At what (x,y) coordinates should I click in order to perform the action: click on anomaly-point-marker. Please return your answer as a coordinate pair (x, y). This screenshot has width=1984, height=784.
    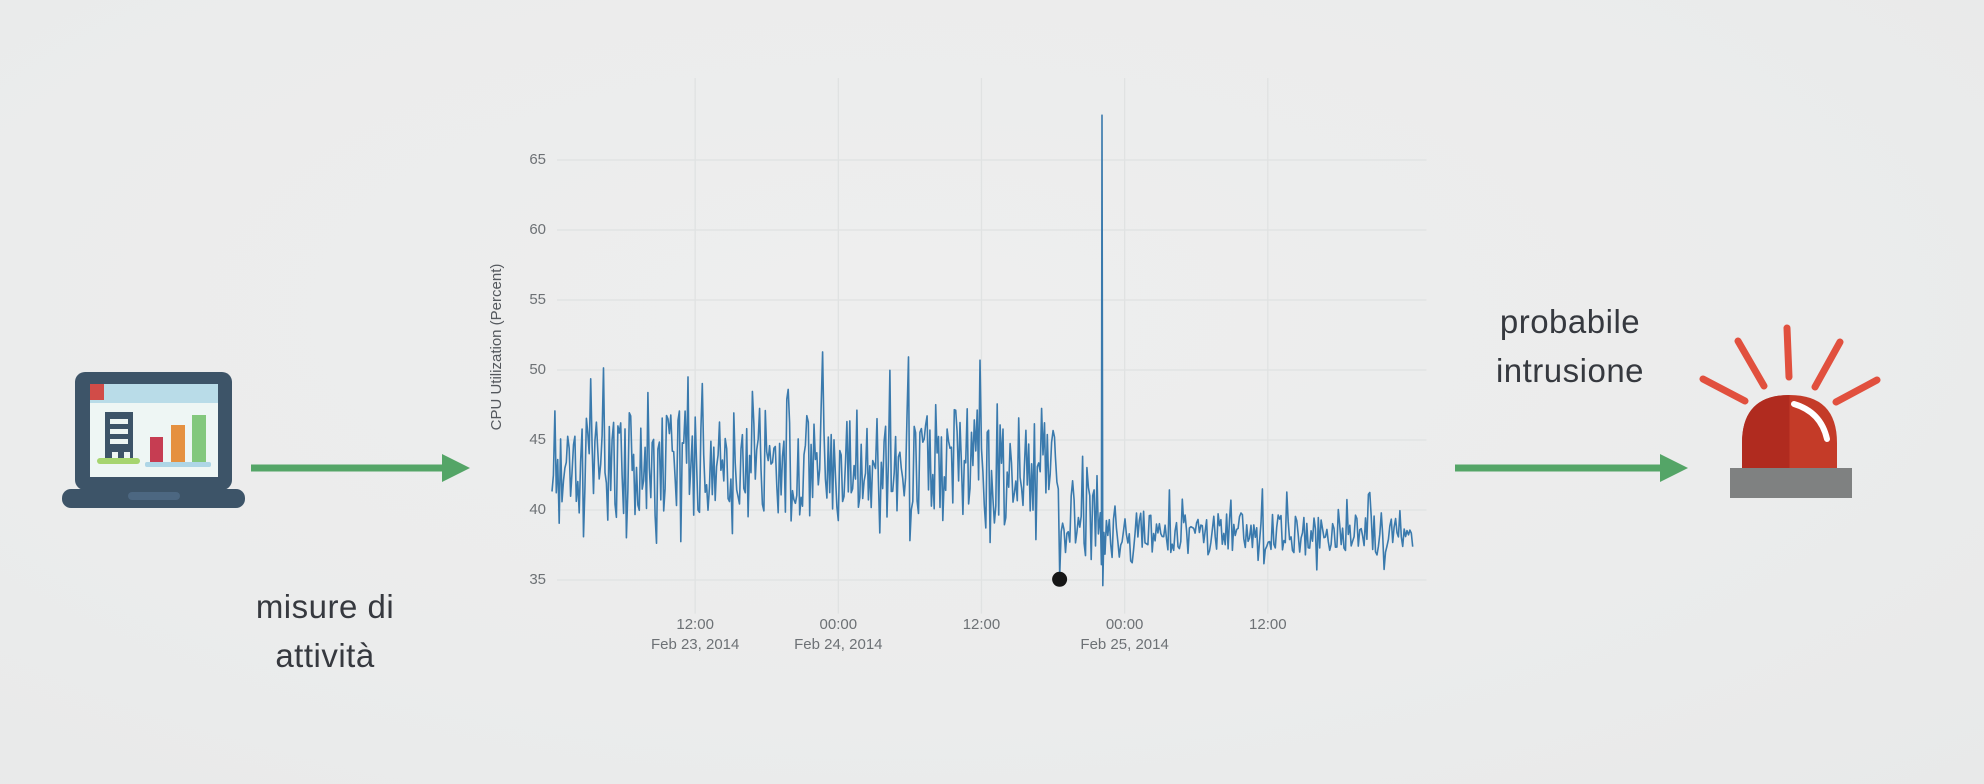
    Looking at the image, I should click on (1060, 579).